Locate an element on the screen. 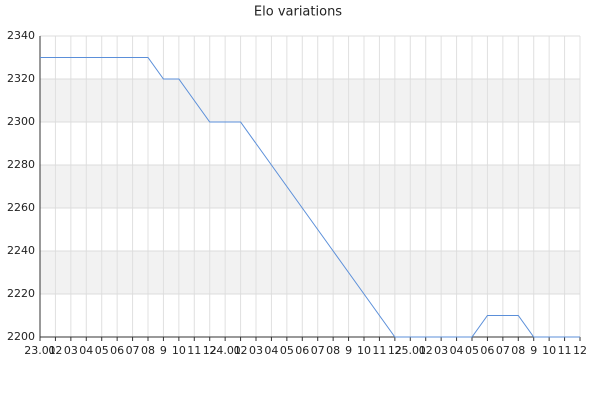 This screenshot has height=404, width=600. y-tick-label: 2260 is located at coordinates (21, 207).